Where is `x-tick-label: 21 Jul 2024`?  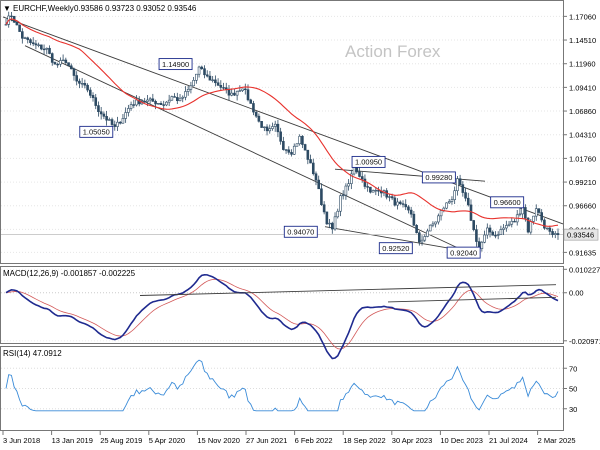
x-tick-label: 21 Jul 2024 is located at coordinates (508, 440).